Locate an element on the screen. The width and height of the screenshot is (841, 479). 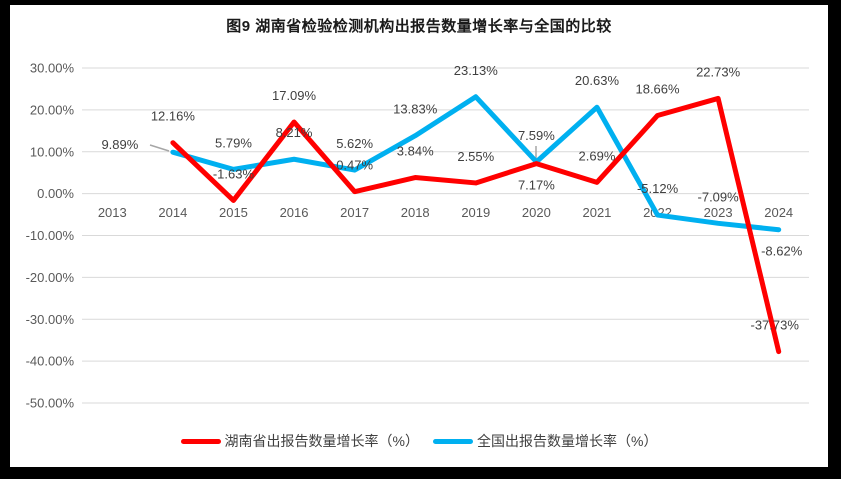
svg-text: 2014 is located at coordinates (172, 212).